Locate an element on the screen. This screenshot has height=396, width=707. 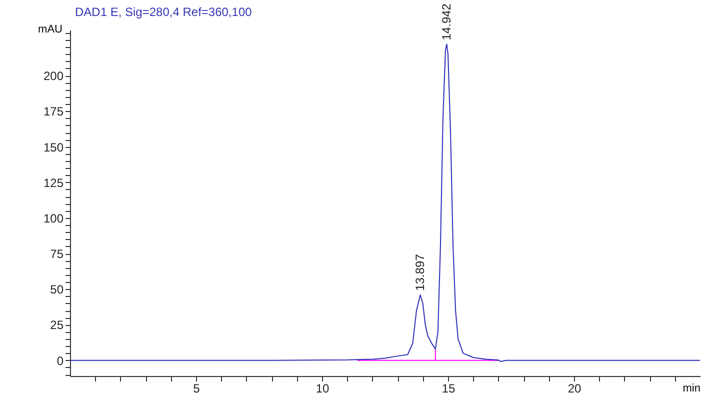
y-tick-label: 175 is located at coordinates (53, 111).